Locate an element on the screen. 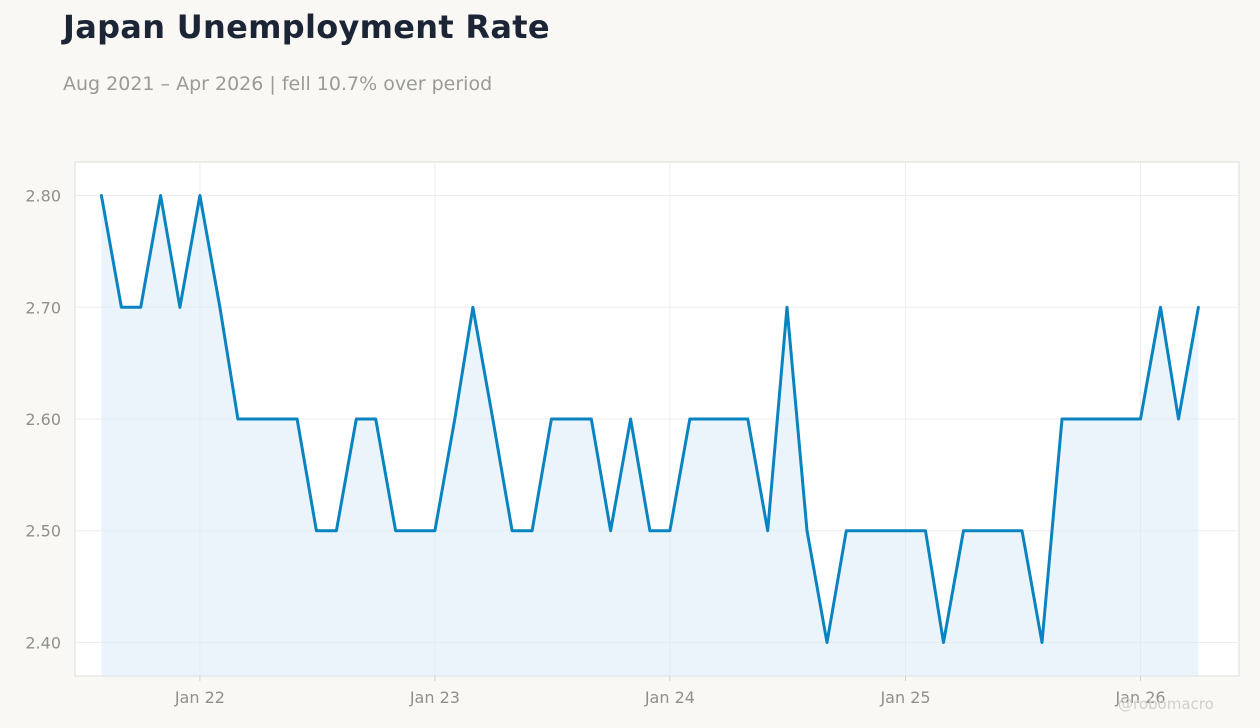 The height and width of the screenshot is (728, 1260). y-tick-label: 2.60 is located at coordinates (43, 419).